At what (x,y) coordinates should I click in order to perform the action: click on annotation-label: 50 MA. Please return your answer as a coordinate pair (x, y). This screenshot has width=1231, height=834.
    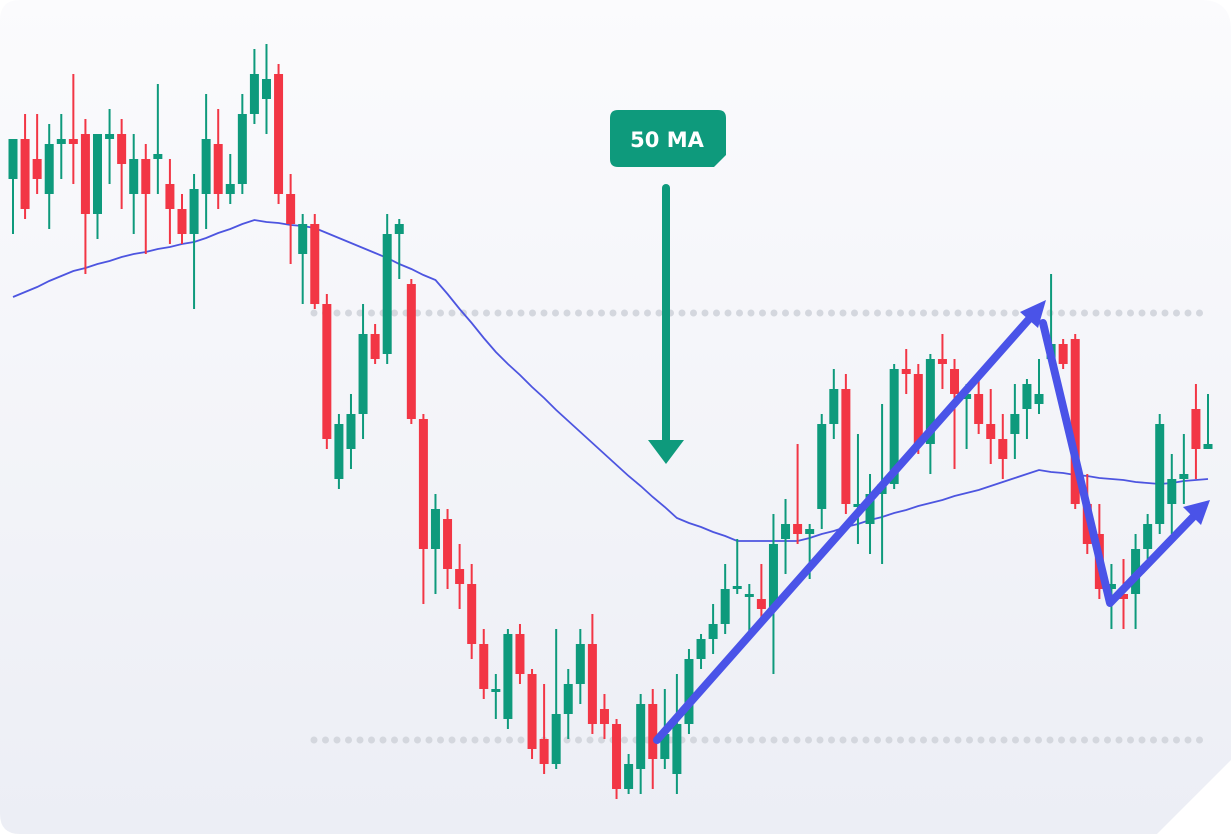
    Looking at the image, I should click on (667, 140).